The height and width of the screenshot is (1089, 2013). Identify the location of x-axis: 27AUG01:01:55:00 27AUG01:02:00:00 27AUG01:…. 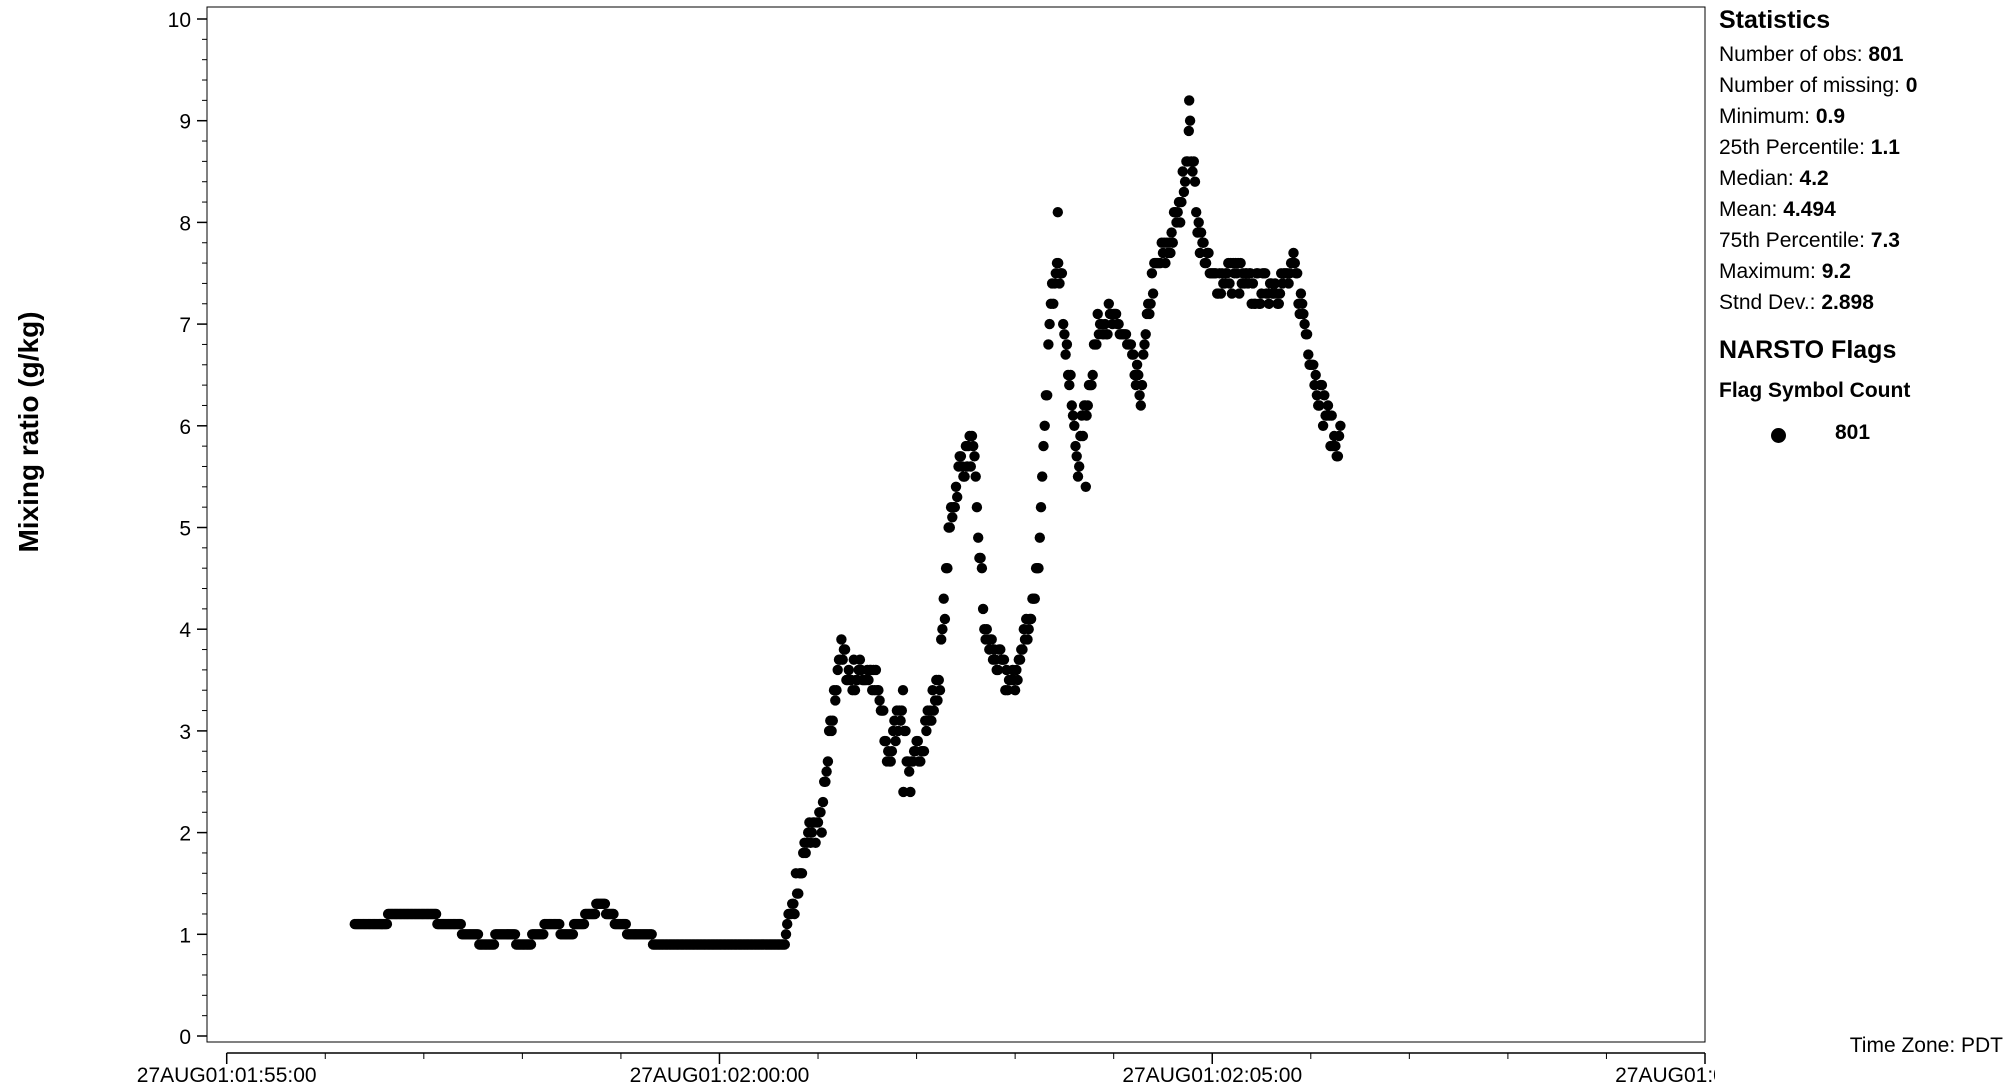
(926, 1069).